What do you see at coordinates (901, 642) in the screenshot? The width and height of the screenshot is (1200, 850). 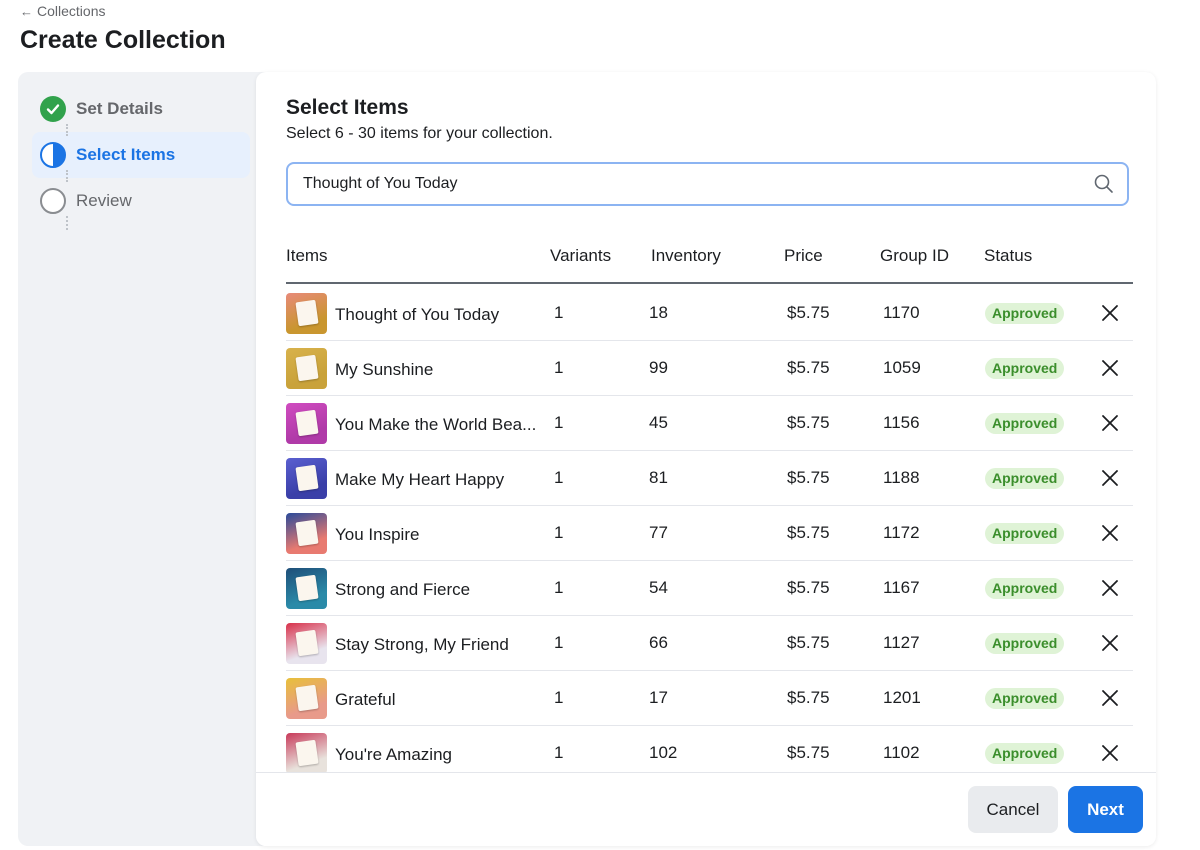 I see `item-group-id: 1127` at bounding box center [901, 642].